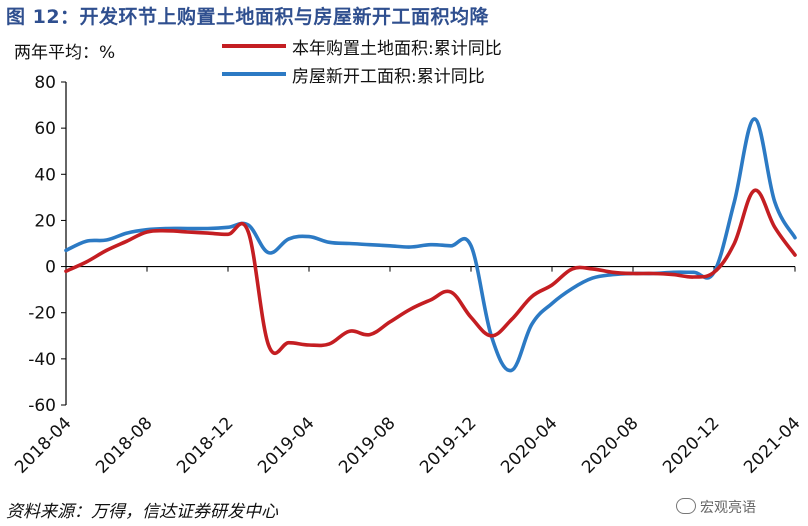 The width and height of the screenshot is (808, 526). What do you see at coordinates (45, 175) in the screenshot?
I see `y-tick-label: 40` at bounding box center [45, 175].